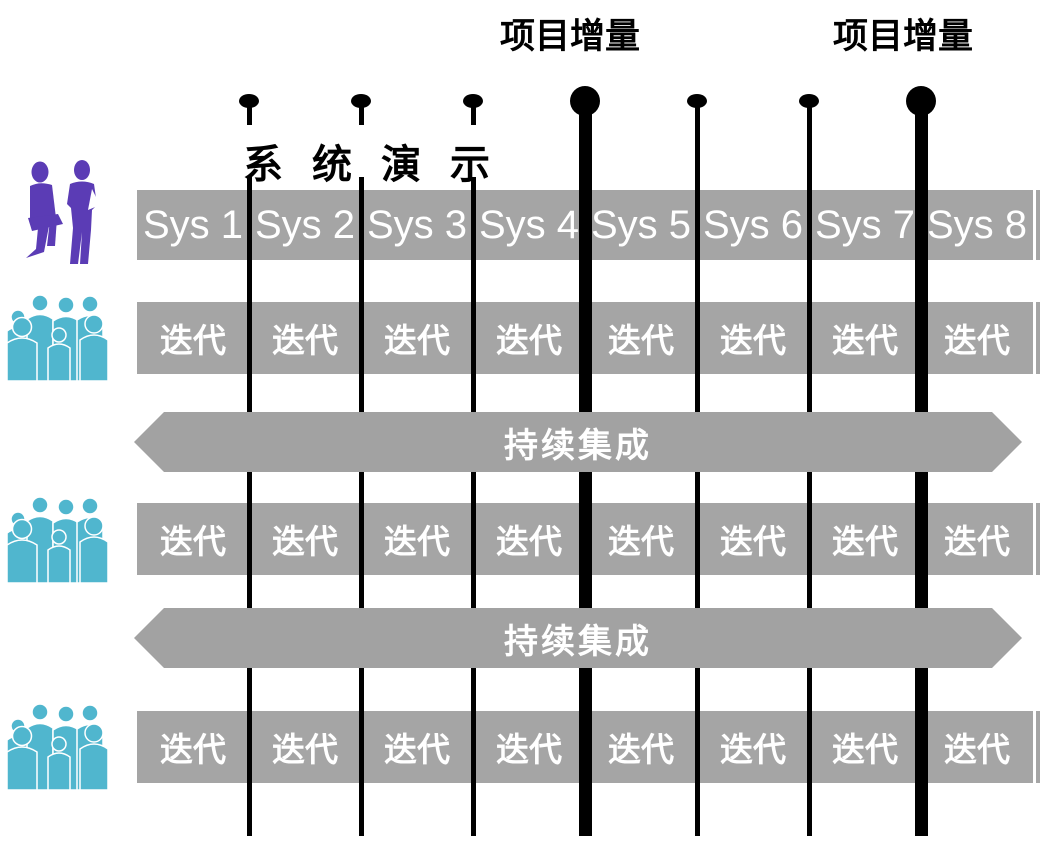 The width and height of the screenshot is (1040, 844). I want to click on continuous-integration-banner-2: 持续集成, so click(578, 638).